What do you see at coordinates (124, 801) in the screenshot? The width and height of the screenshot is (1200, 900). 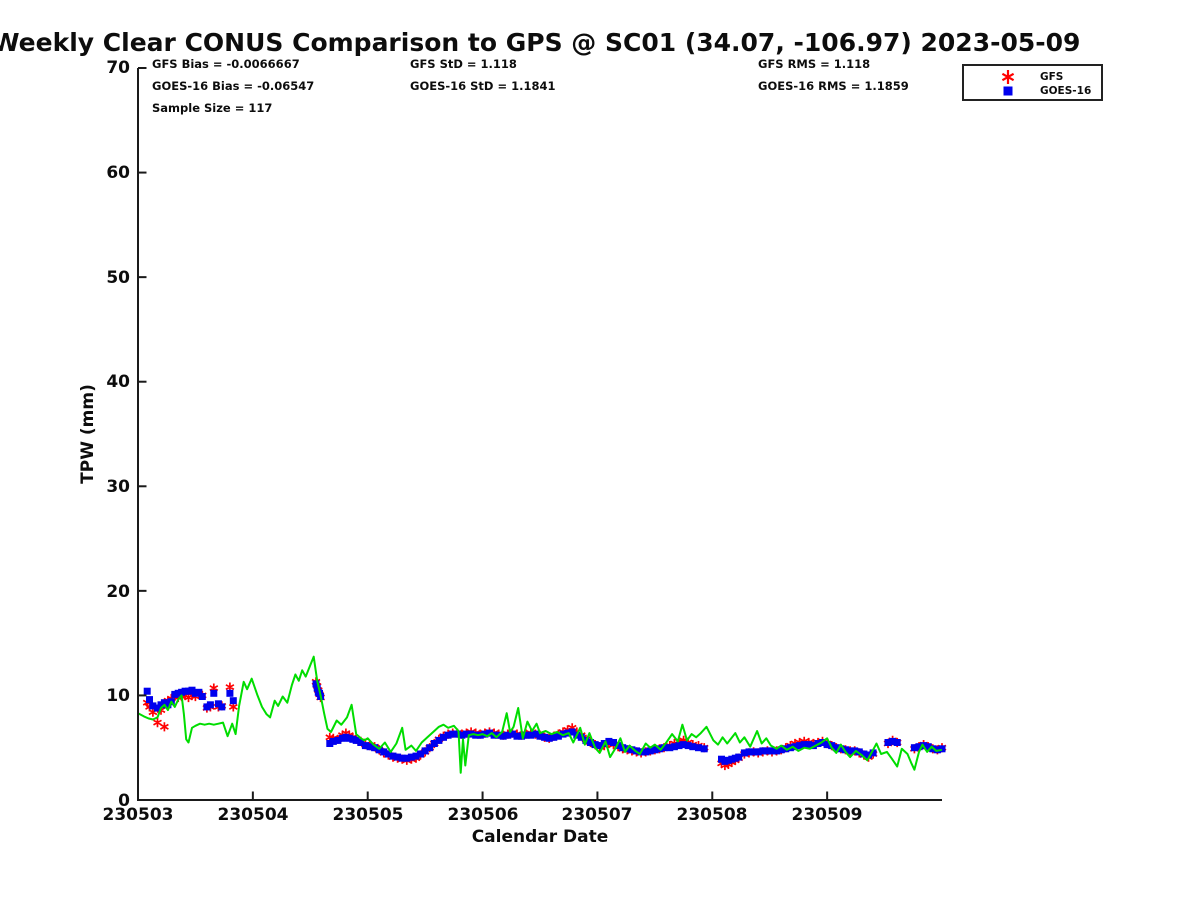 I see `y-tick-label: 0` at bounding box center [124, 801].